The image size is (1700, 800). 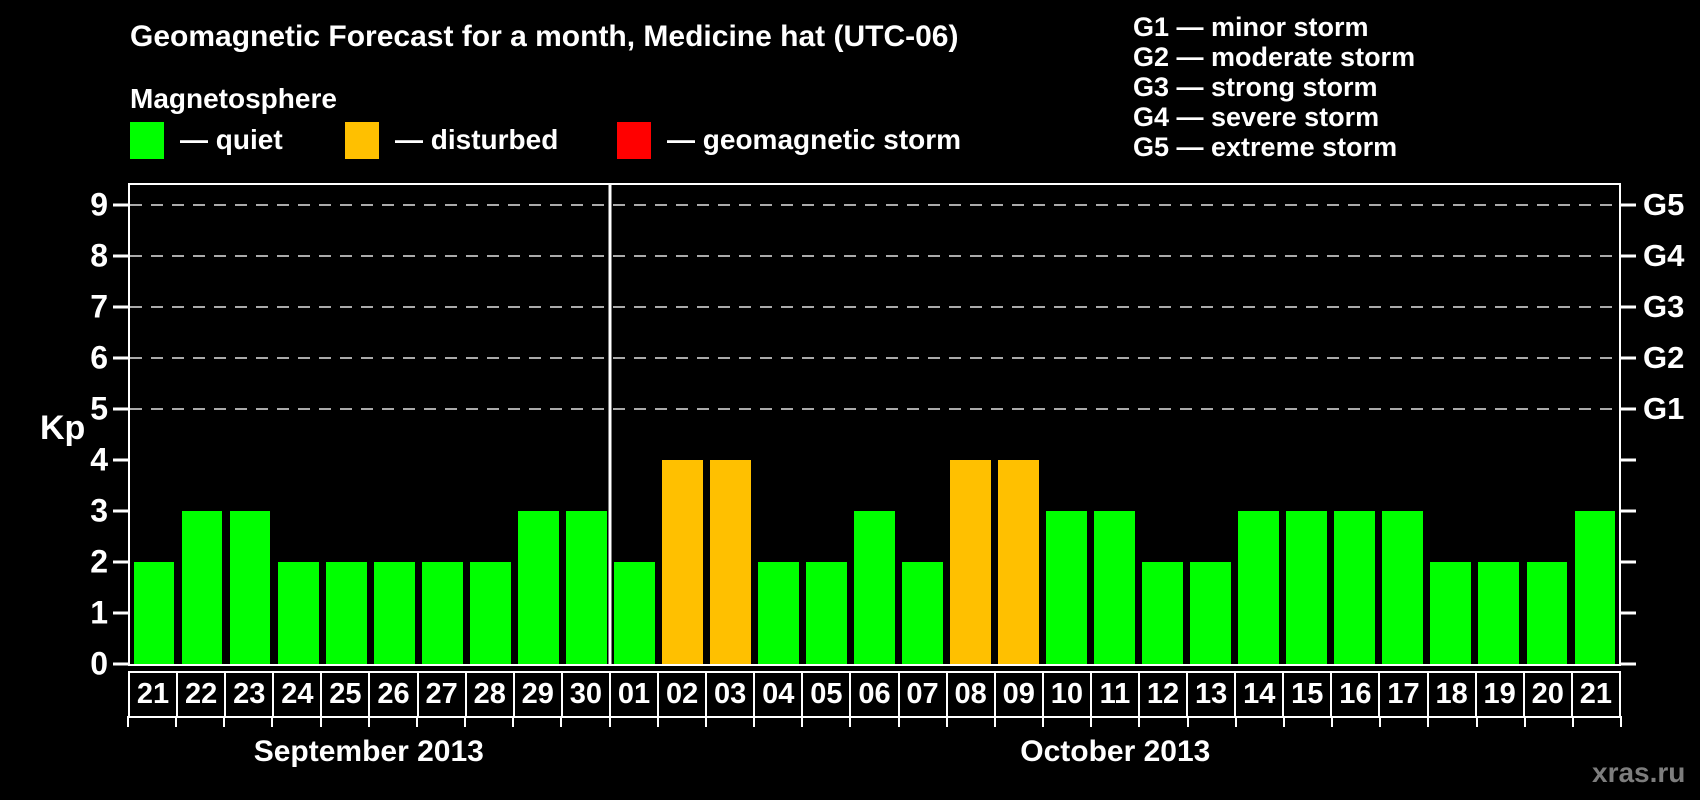 I want to click on y-tick-label-4: 4, so click(x=99, y=459).